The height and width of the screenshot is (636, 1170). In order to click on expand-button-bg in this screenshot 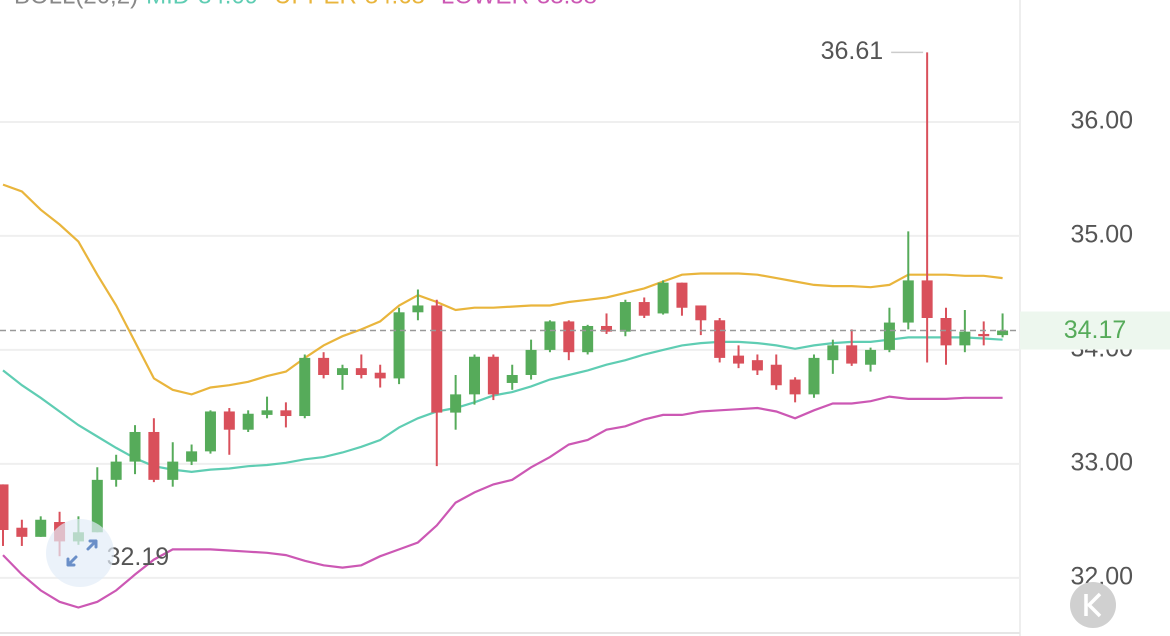, I will do `click(80, 553)`.